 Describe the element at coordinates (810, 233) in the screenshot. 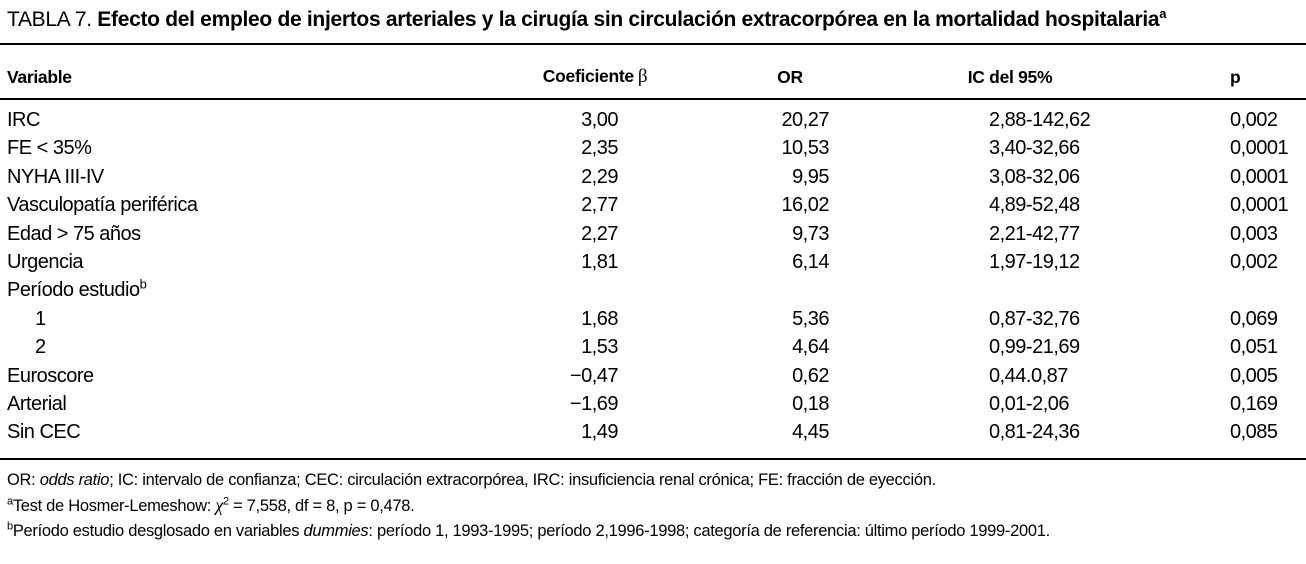

I see `cell-or: 9,73` at that location.